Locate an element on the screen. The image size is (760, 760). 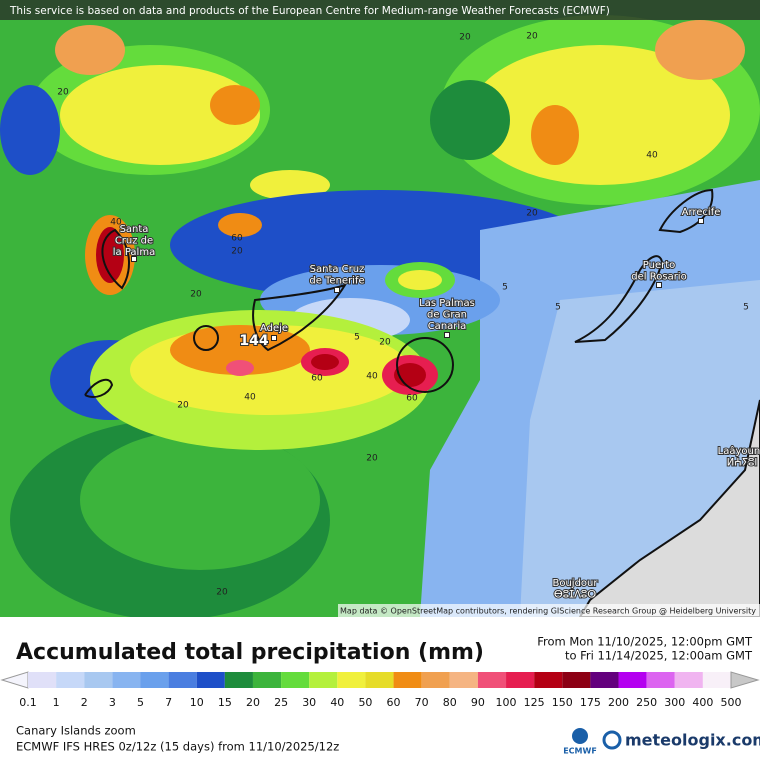
place-label: Santa is located at coordinates (134, 229).